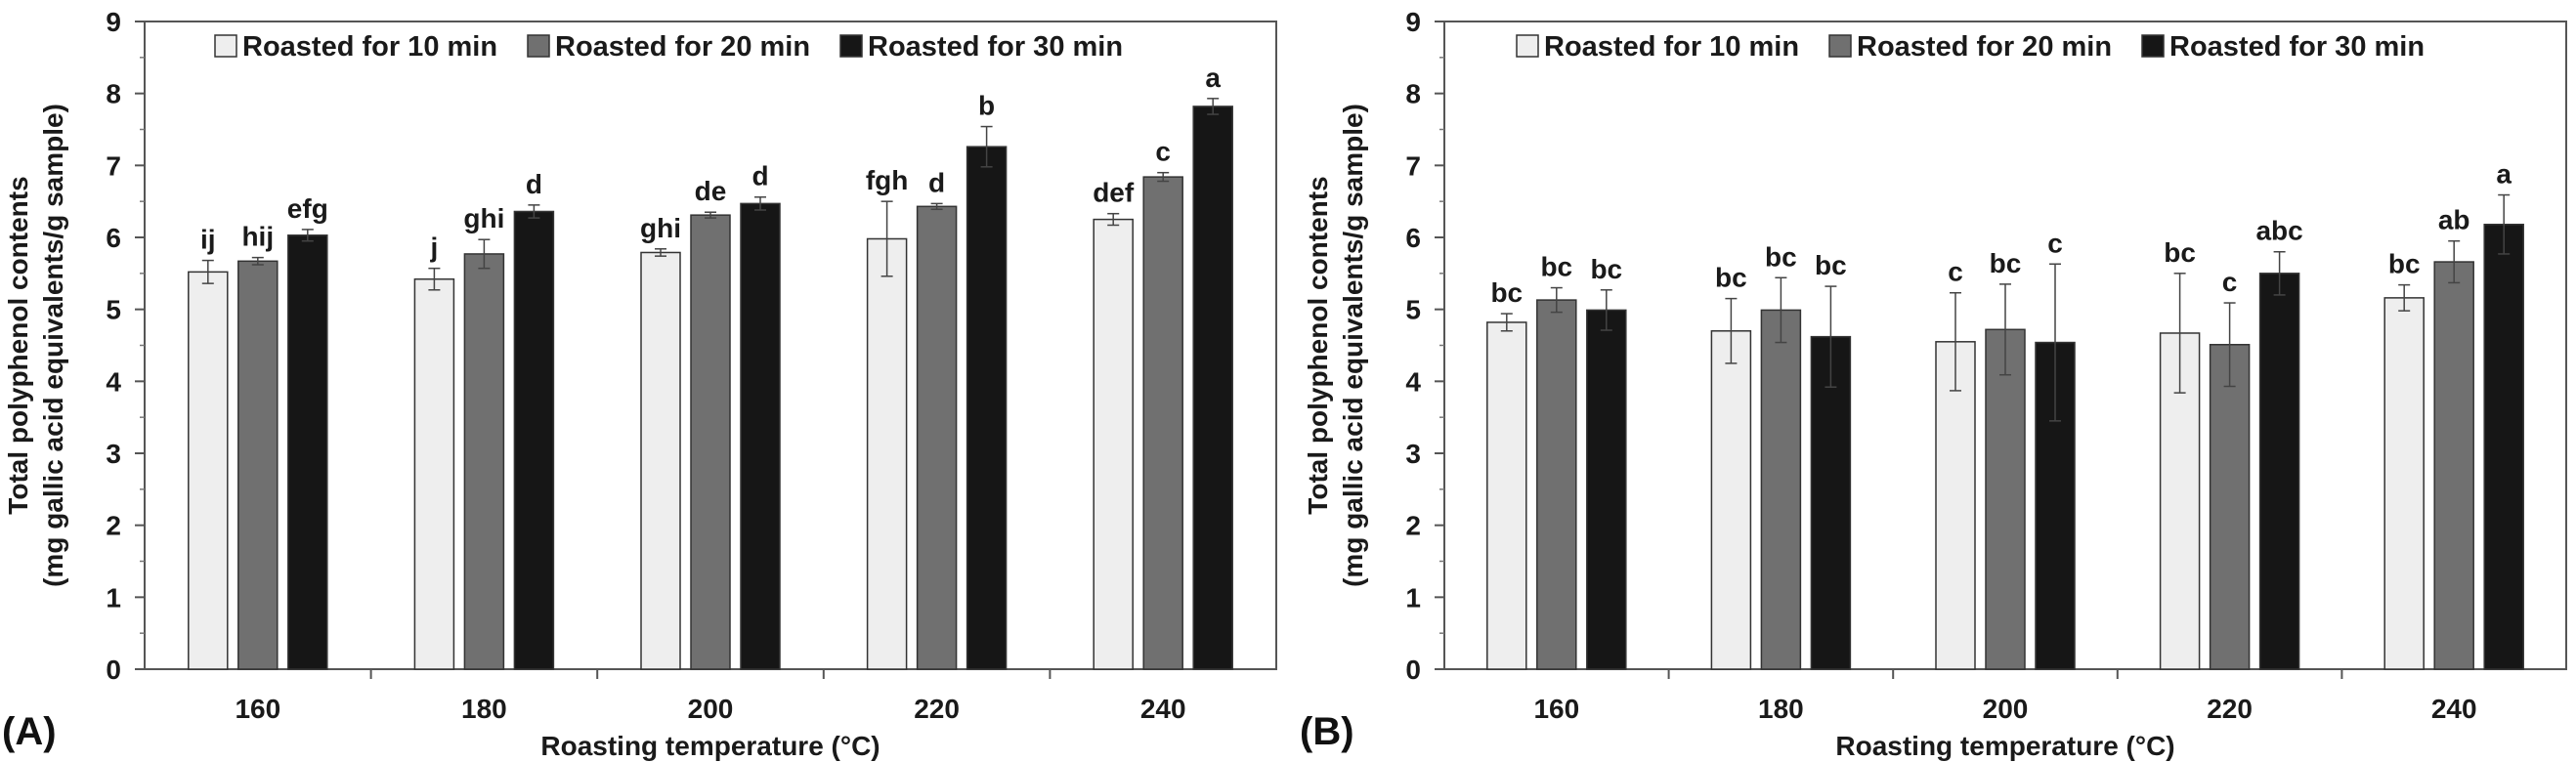  I want to click on significance-label: b, so click(987, 106).